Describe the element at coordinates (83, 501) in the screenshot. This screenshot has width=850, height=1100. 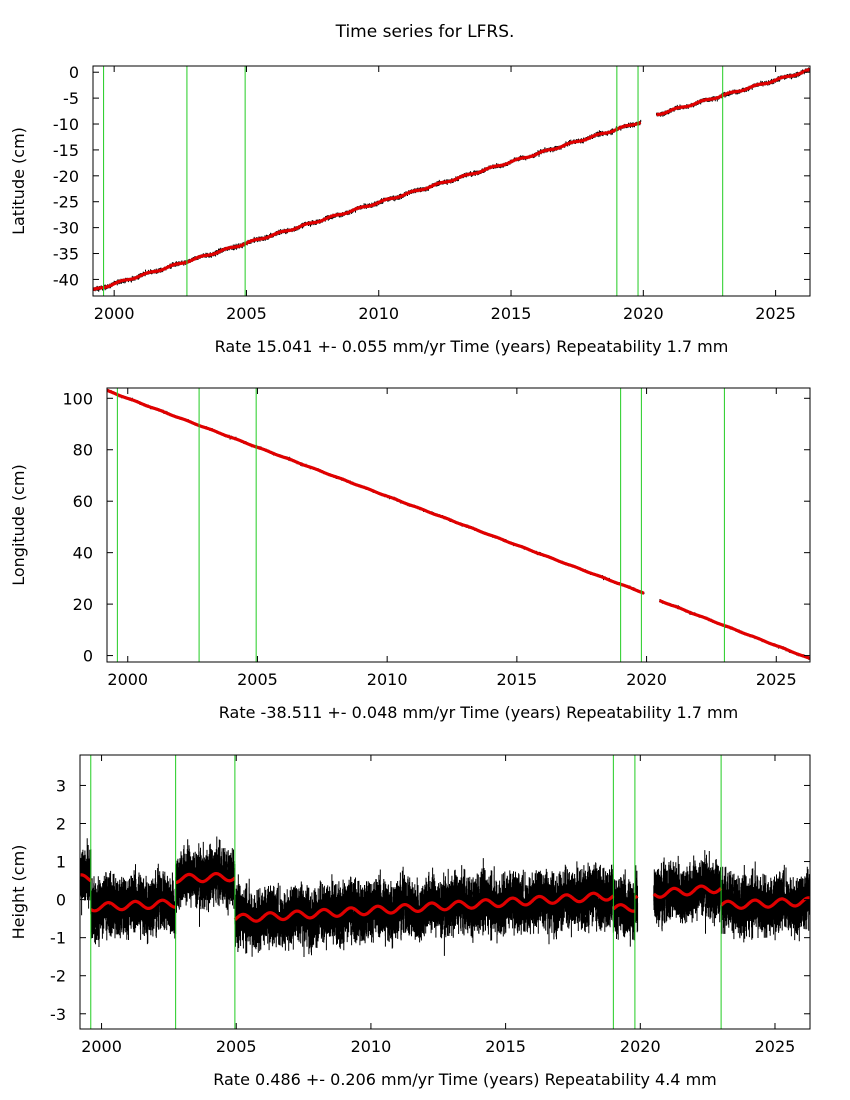
I see `y-tick-label: 60` at that location.